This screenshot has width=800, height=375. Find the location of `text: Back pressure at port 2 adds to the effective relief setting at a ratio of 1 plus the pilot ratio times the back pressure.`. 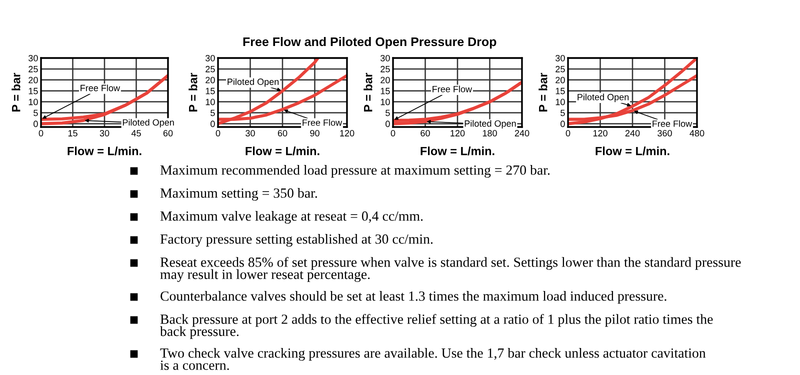

text: Back pressure at port 2 adds to the effective relief setting at a ratio of 1 plus the pilot ratio times the back pressure. is located at coordinates (436, 326).